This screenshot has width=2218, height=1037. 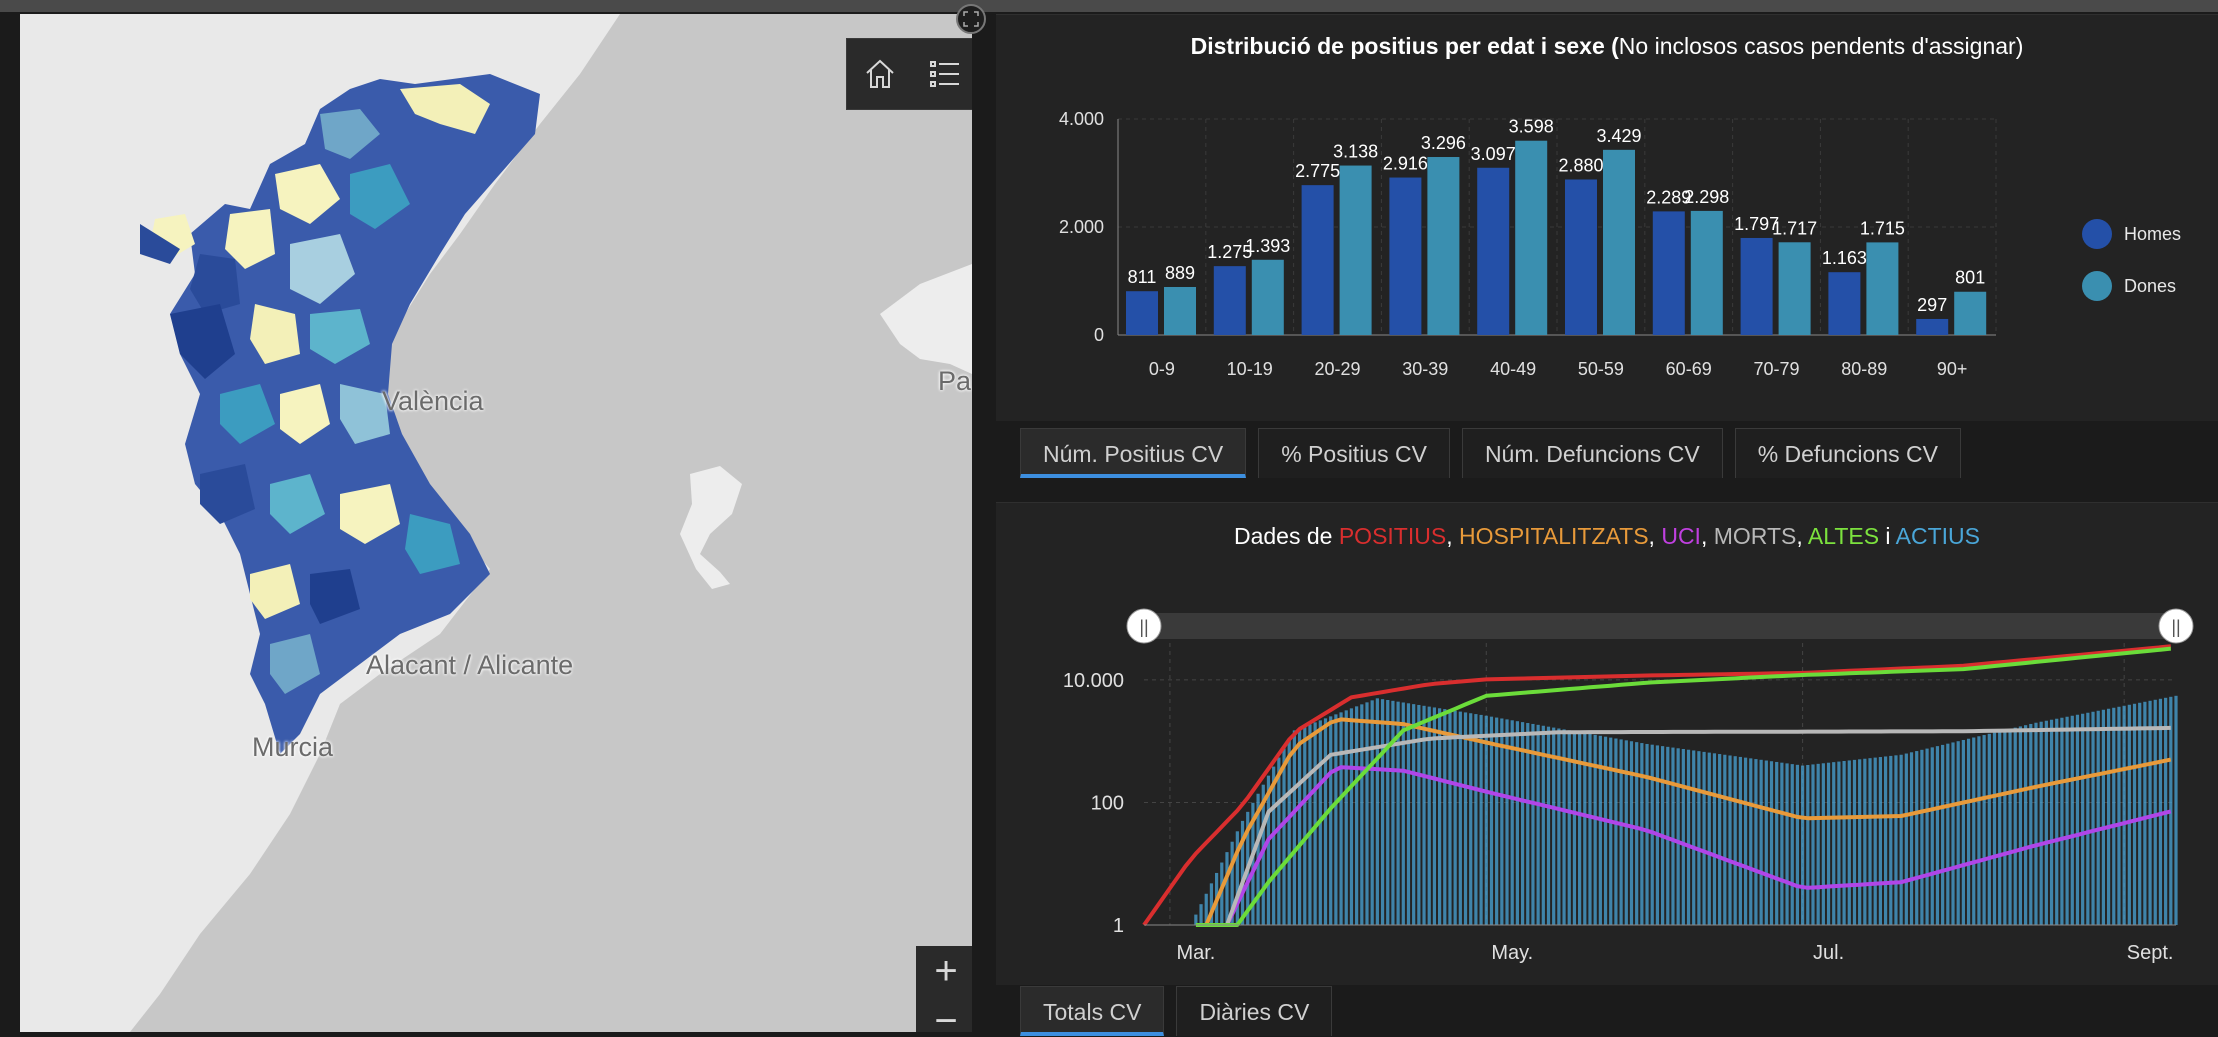 What do you see at coordinates (2131, 234) in the screenshot?
I see `legend-item-homes: Homes` at bounding box center [2131, 234].